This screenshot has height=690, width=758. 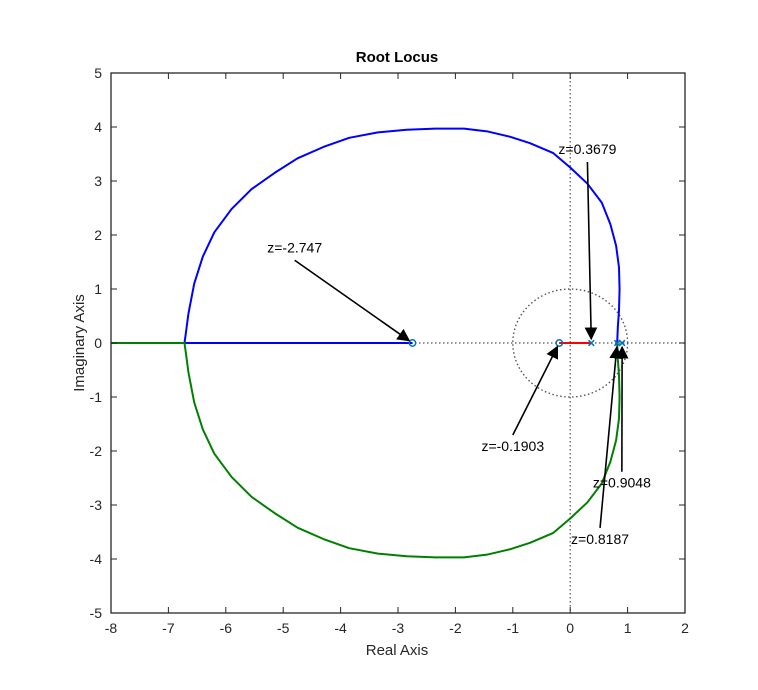 What do you see at coordinates (570, 628) in the screenshot?
I see `x-tick-label: 0` at bounding box center [570, 628].